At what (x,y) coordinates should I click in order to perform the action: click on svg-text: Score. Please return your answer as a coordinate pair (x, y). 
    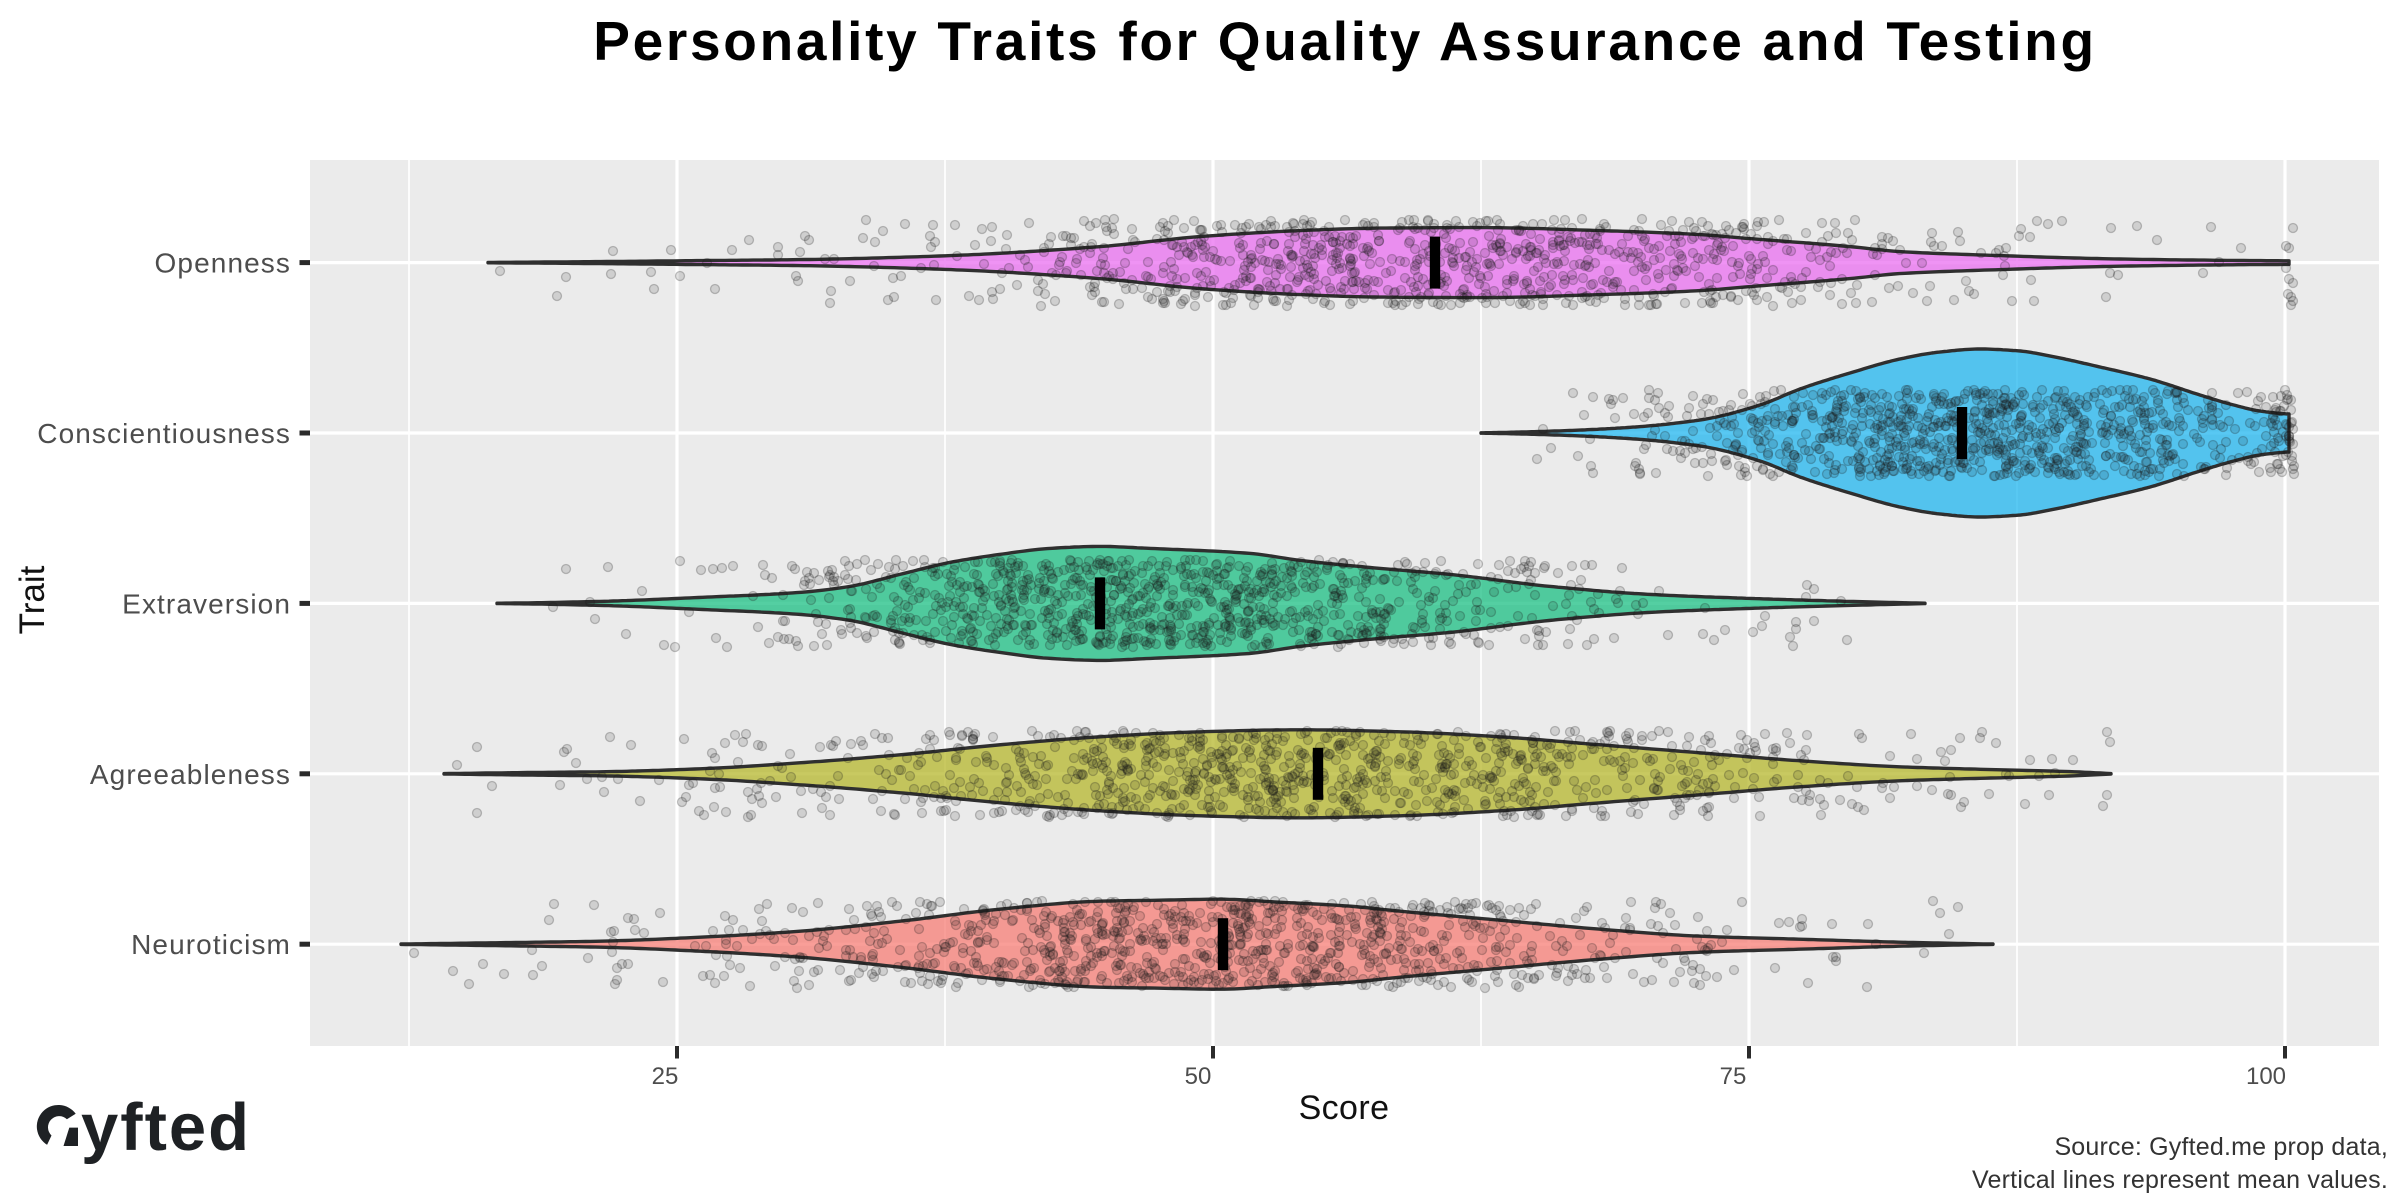
    Looking at the image, I should click on (1344, 1108).